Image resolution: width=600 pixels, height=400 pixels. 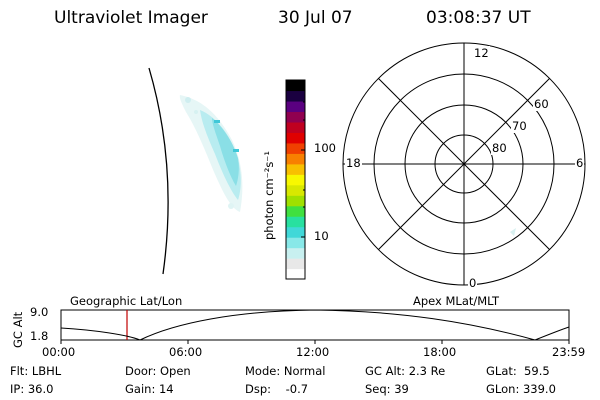 What do you see at coordinates (519, 126) in the screenshot?
I see `lat-label-70: 70` at bounding box center [519, 126].